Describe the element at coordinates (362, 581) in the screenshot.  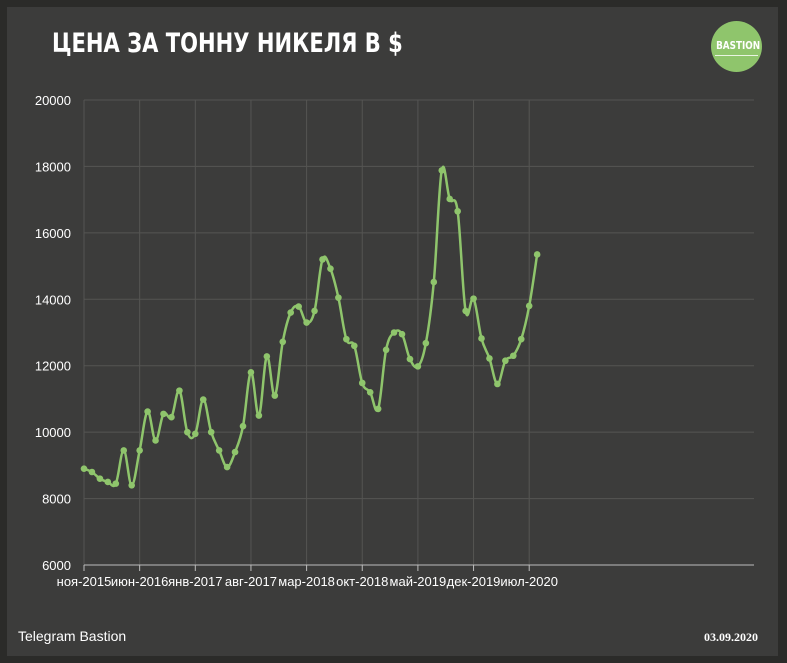
I see `x-tick-label: окт-2018` at that location.